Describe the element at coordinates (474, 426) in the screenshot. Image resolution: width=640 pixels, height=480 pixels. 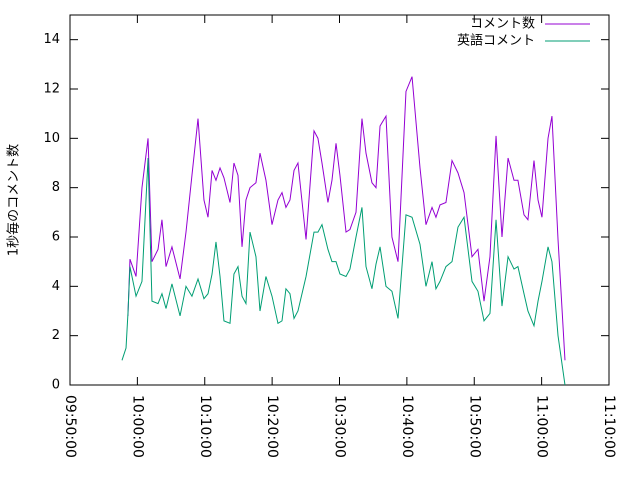
I see `x-tick-label: 10:50:00` at that location.